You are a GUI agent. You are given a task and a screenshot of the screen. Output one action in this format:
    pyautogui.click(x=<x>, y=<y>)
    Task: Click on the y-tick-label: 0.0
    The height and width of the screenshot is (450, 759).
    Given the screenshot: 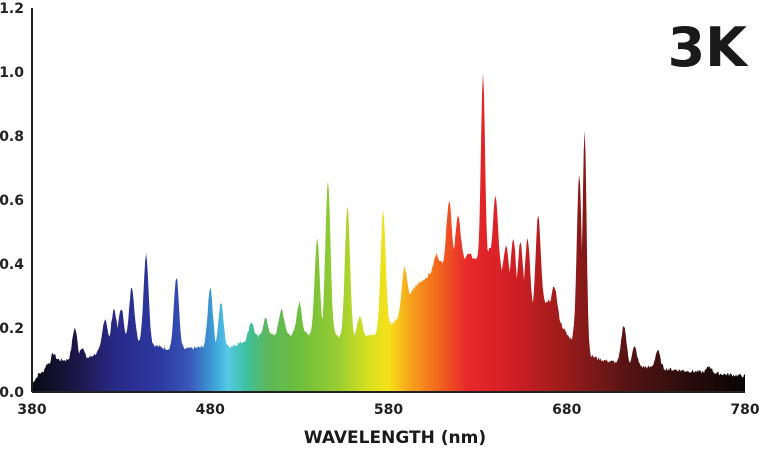 What is the action you would take?
    pyautogui.click(x=12, y=393)
    